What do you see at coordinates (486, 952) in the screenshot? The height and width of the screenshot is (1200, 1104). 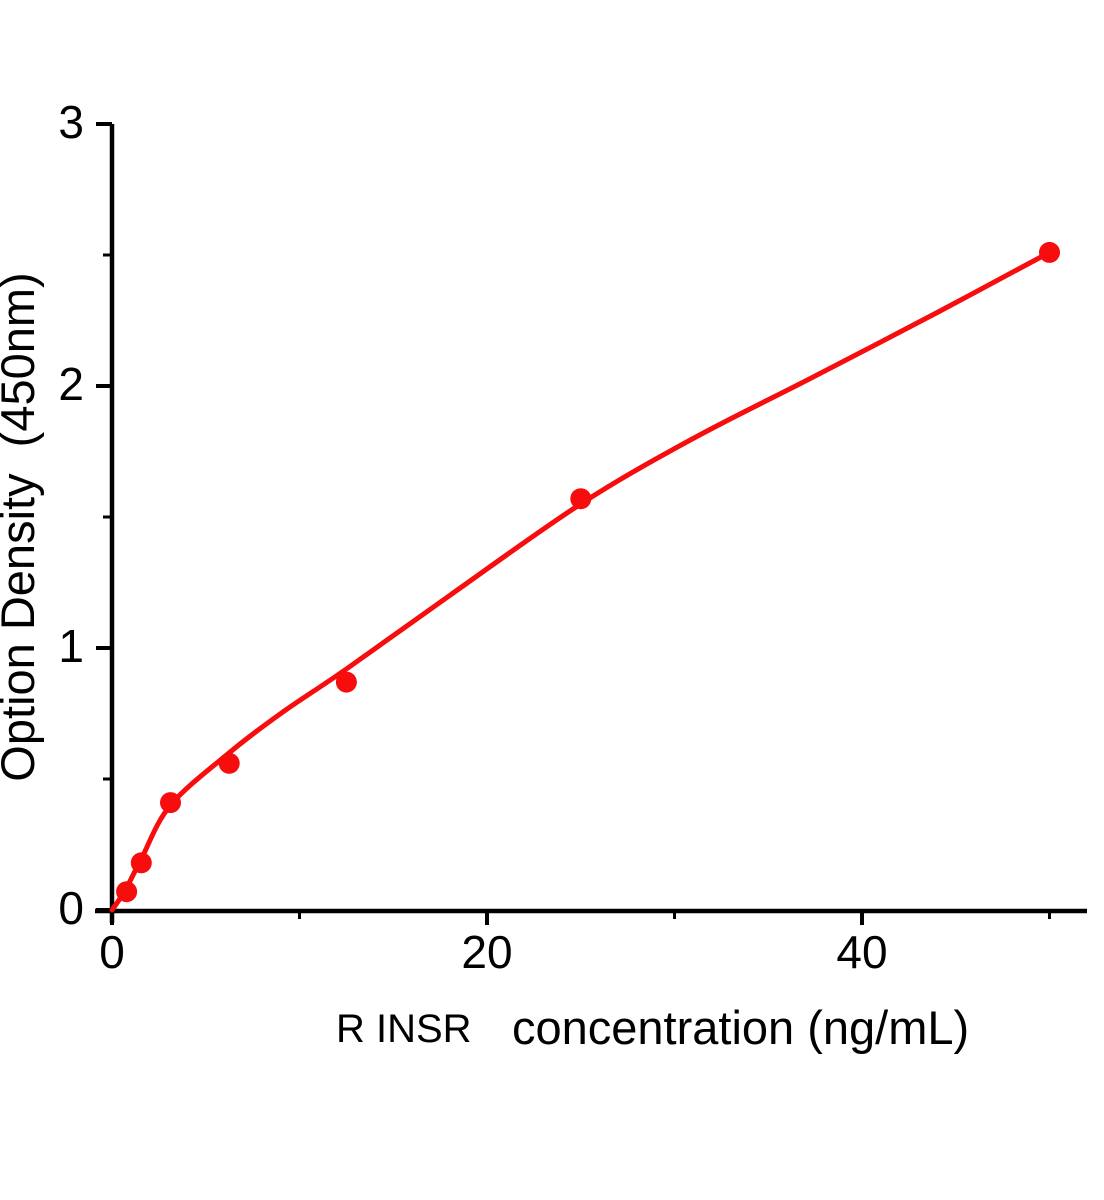 I see `x-tick-label: 20` at bounding box center [486, 952].